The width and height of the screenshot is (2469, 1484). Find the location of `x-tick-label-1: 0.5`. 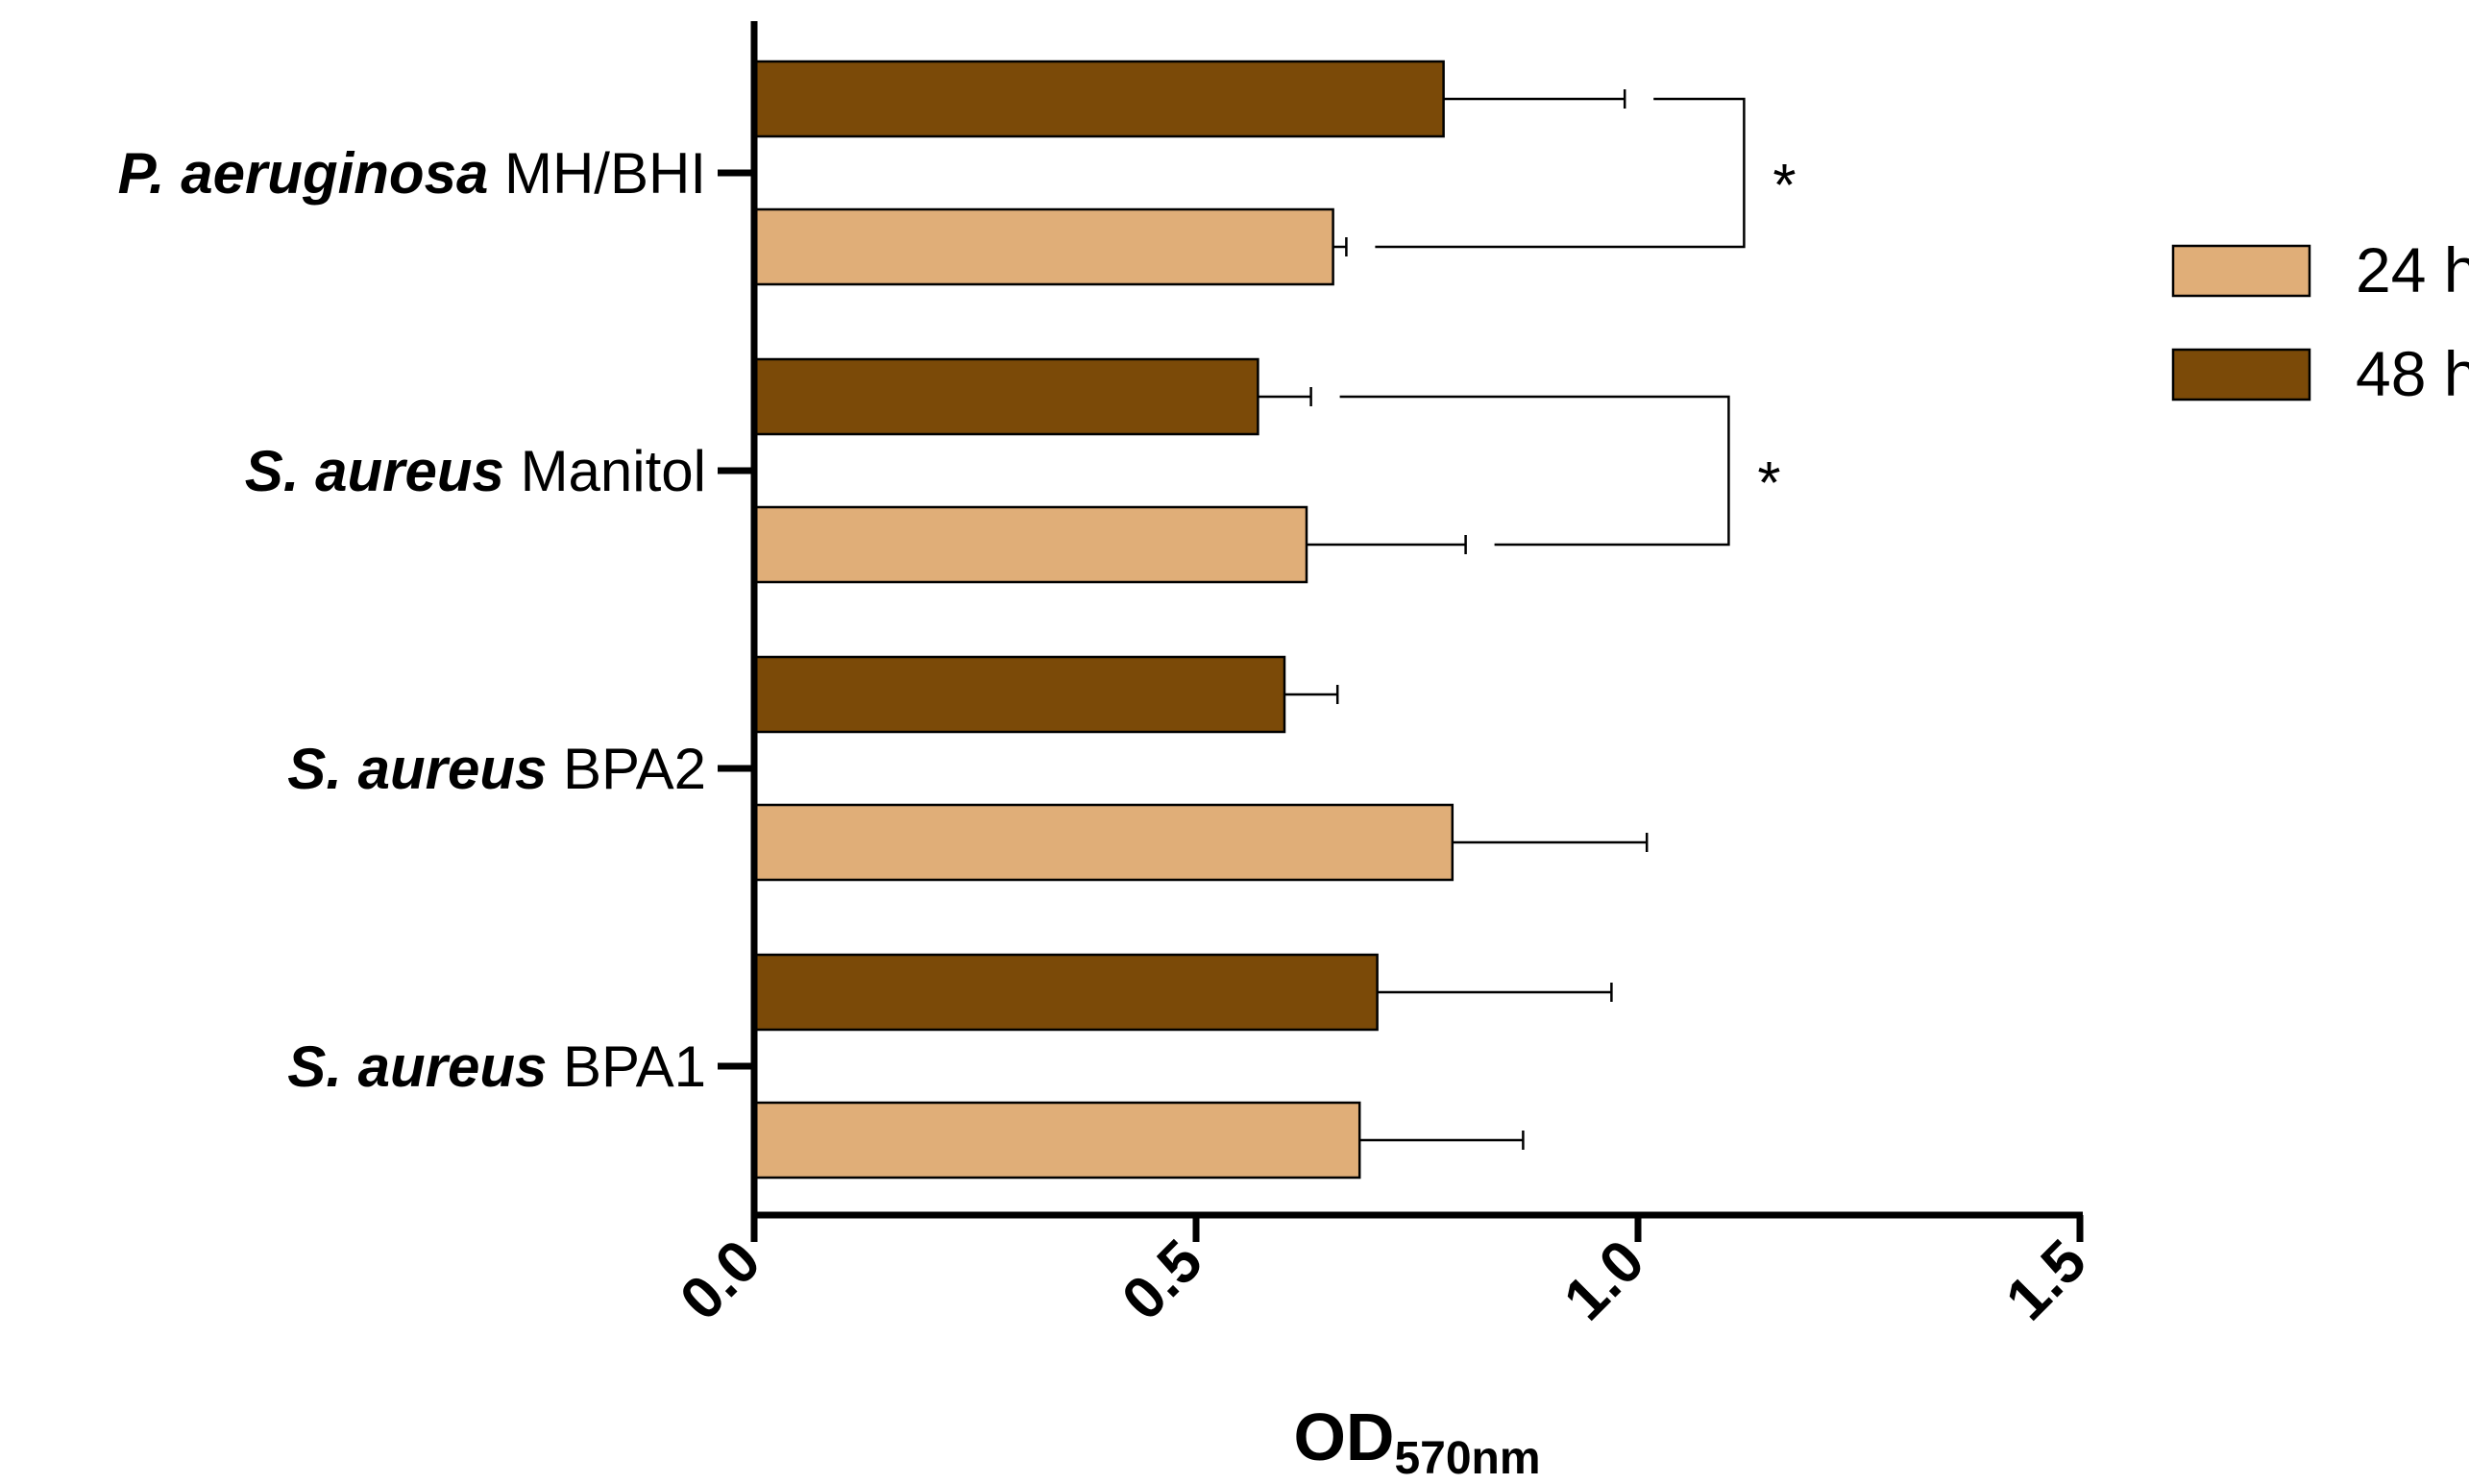

x-tick-label-1: 0.5 is located at coordinates (1162, 1280).